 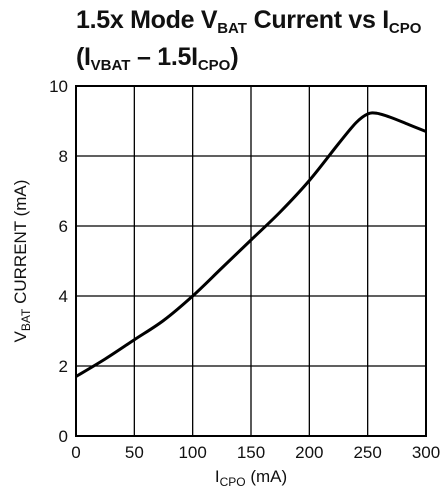 What do you see at coordinates (309, 452) in the screenshot?
I see `x-tick-label: 200` at bounding box center [309, 452].